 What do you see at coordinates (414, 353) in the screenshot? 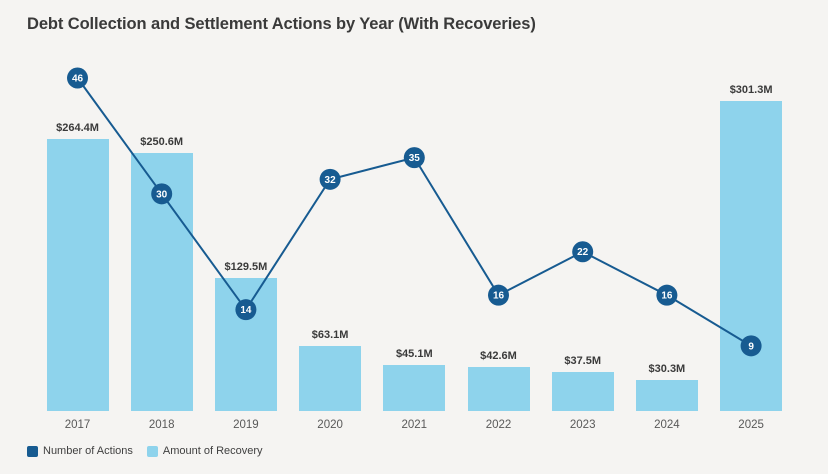
I see `bar-value-label: $45.1M` at bounding box center [414, 353].